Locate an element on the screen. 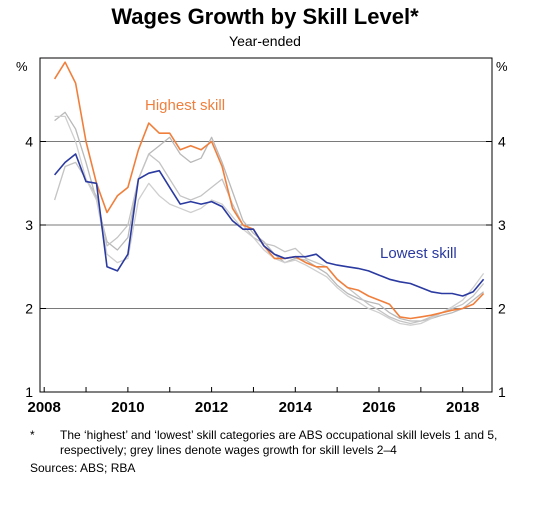  y-tick-label-left: 2 is located at coordinates (29, 309).